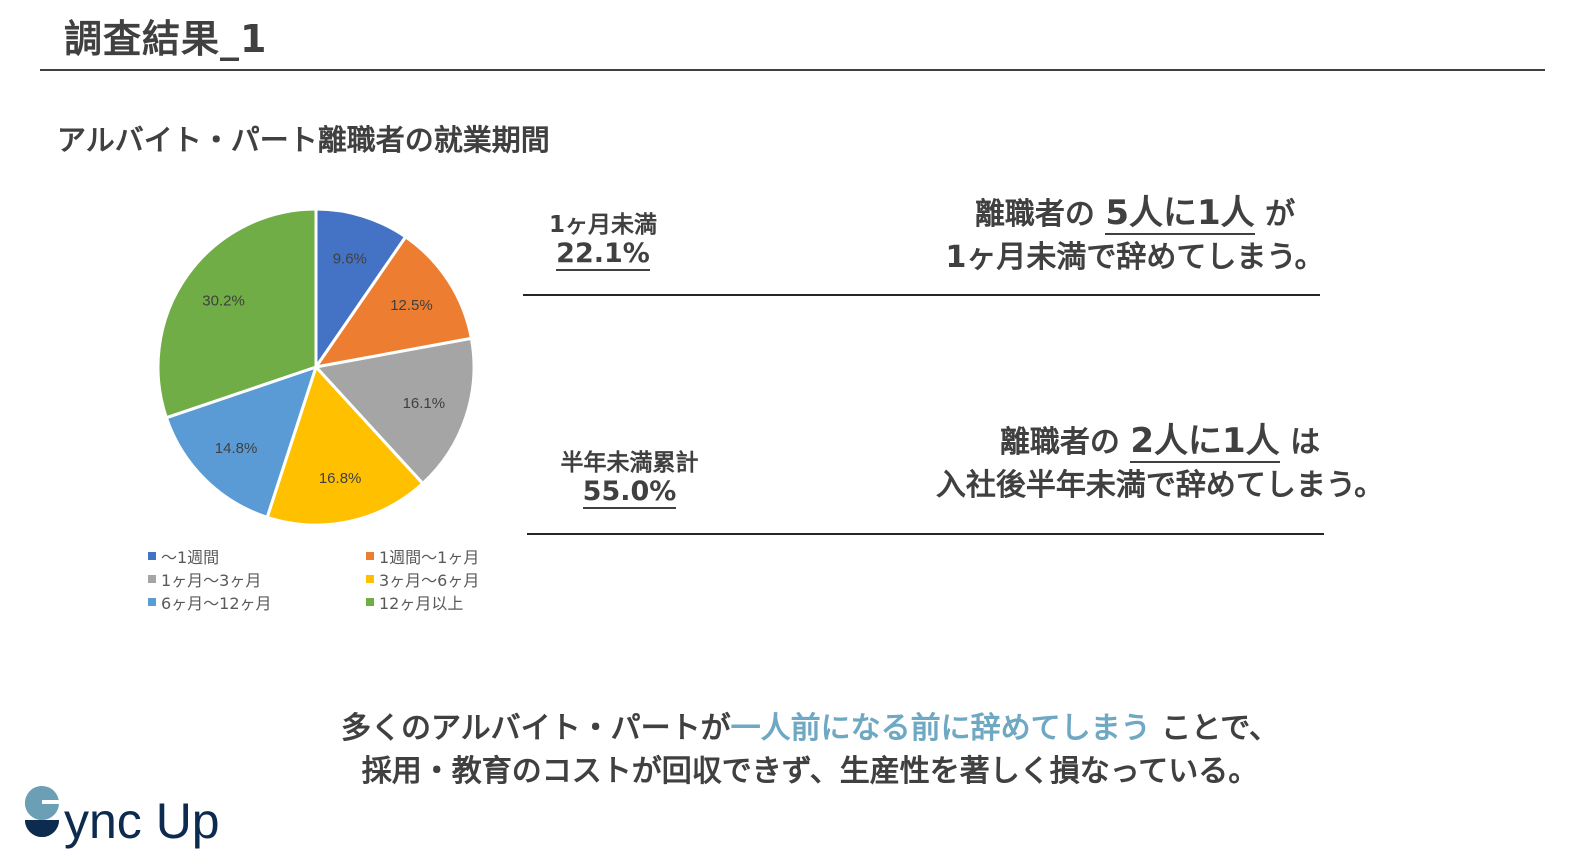  I want to click on message-emphasis: 2人に1人, so click(1205, 442).